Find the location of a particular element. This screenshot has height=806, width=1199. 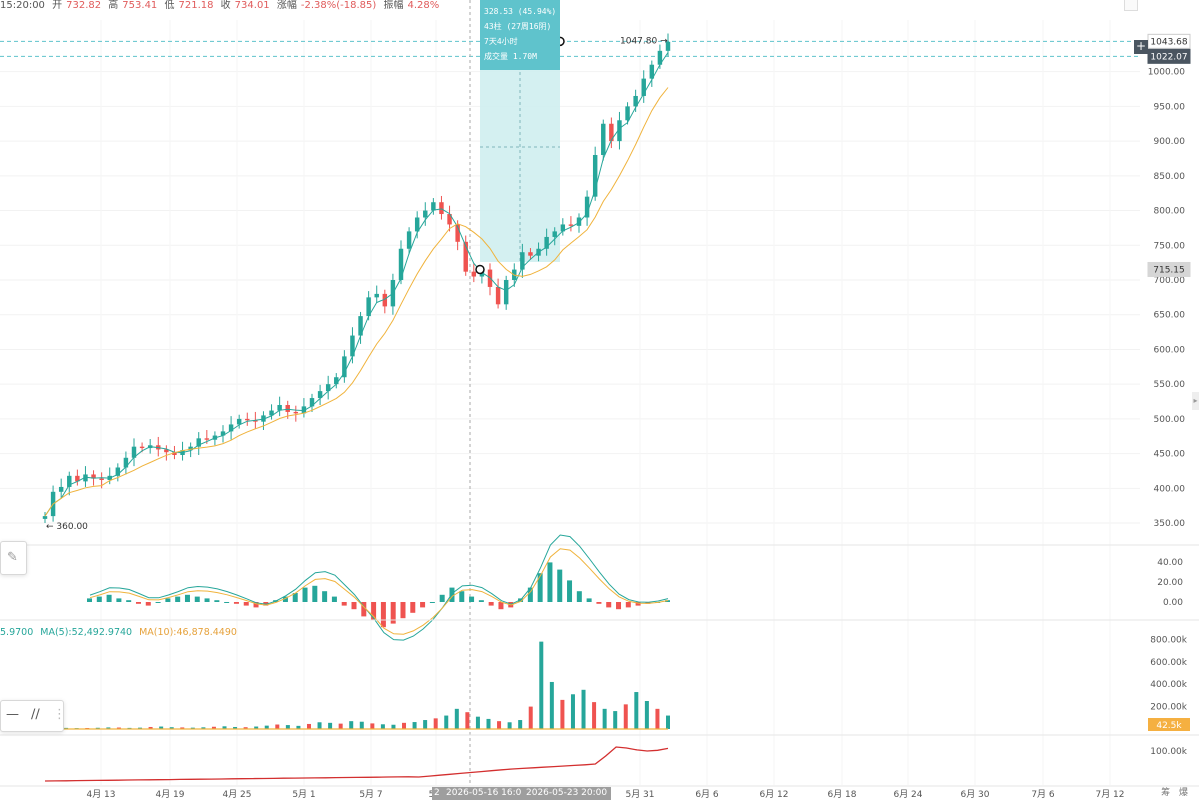

bottom-right-tools: 筹 爆 is located at coordinates (1176, 793).